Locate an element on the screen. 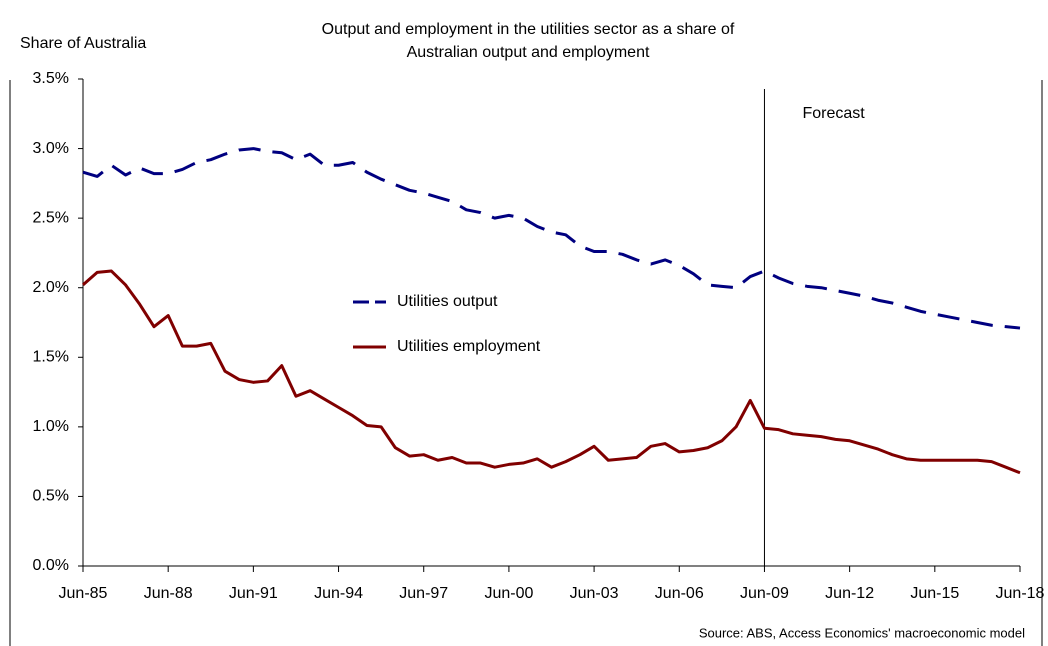 This screenshot has width=1048, height=646. y-tick-label: 3.5% is located at coordinates (51, 78).